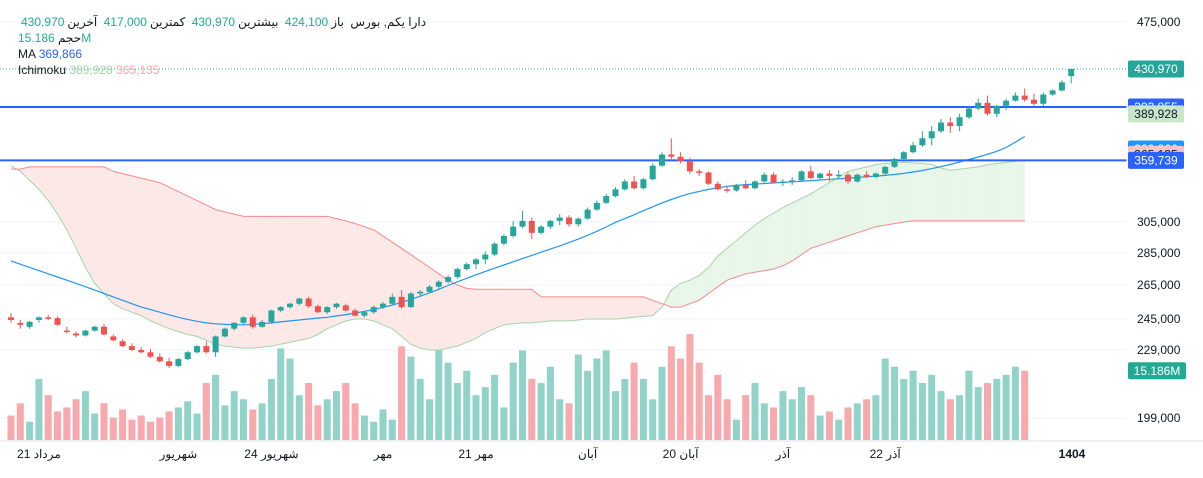 This screenshot has width=1203, height=478. What do you see at coordinates (178, 454) in the screenshot?
I see `time-tick-label: شهریور` at bounding box center [178, 454].